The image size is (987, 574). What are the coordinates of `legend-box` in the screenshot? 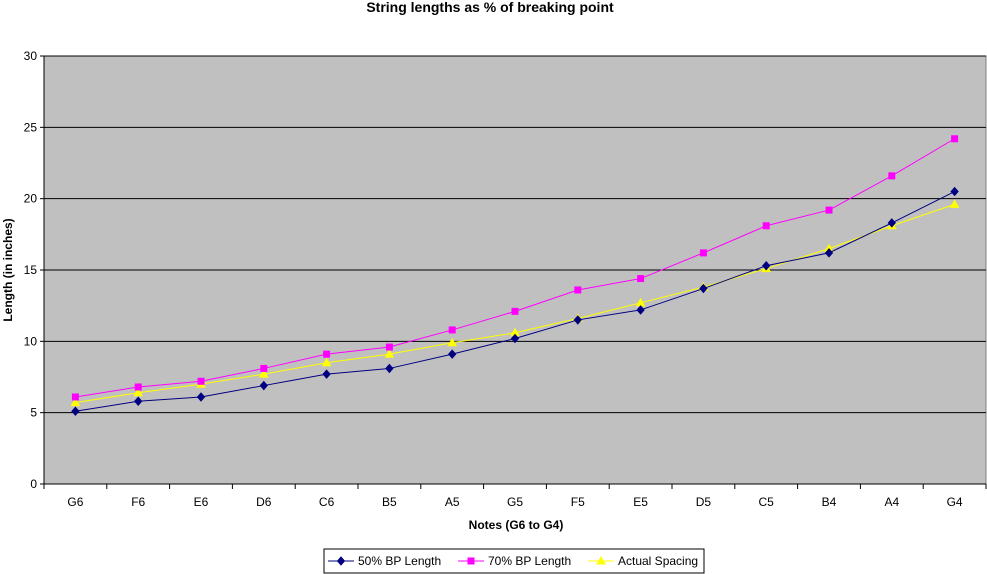 It's located at (514, 561).